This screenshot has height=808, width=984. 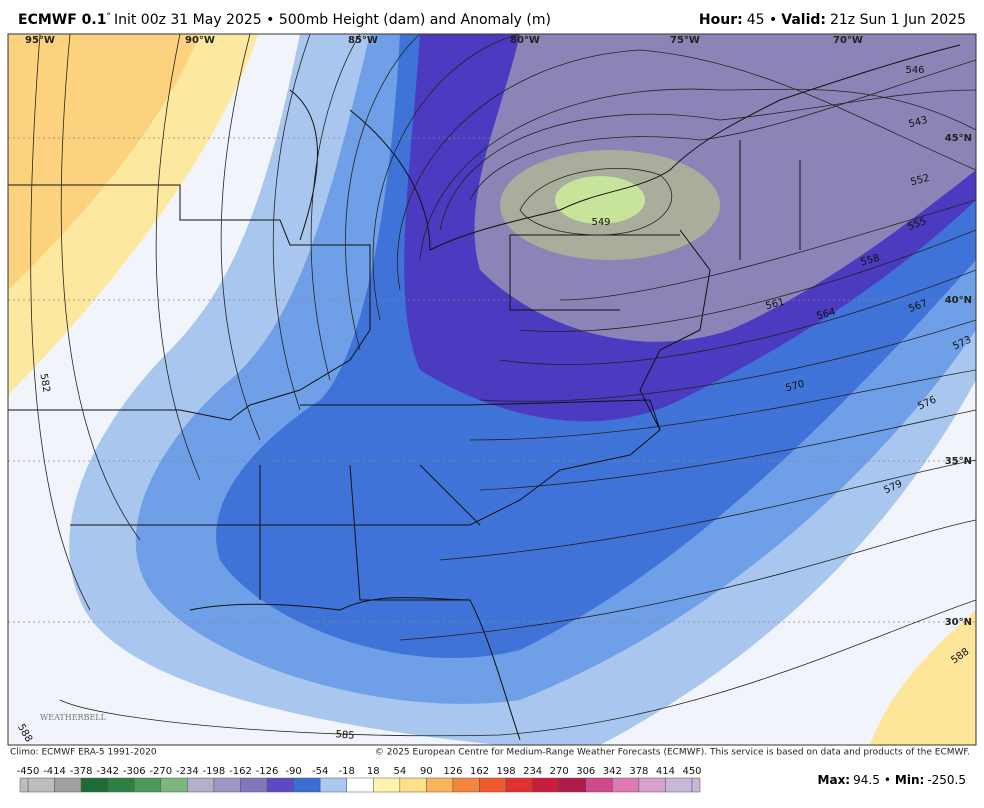 What do you see at coordinates (54, 771) in the screenshot?
I see `colorbar-label: -414` at bounding box center [54, 771].